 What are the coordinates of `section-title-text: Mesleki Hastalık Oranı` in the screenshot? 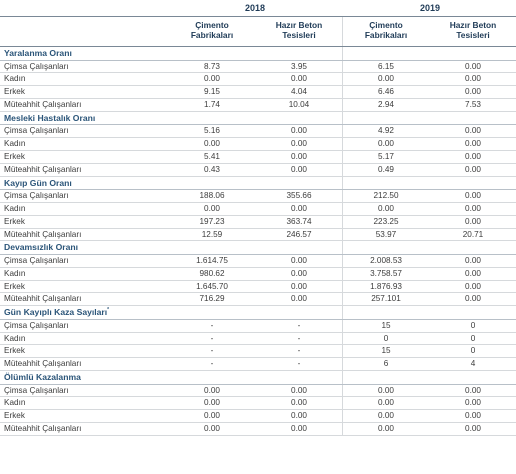 It's located at (50, 117).